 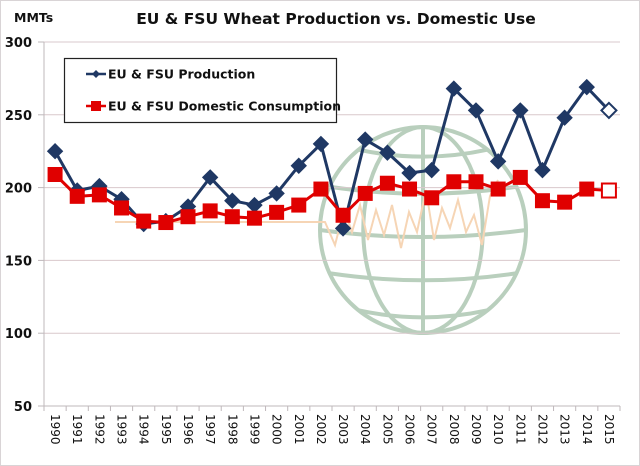 I want to click on legend-label-consumption: EU & FSU Domestic Consumption, so click(x=224, y=106).